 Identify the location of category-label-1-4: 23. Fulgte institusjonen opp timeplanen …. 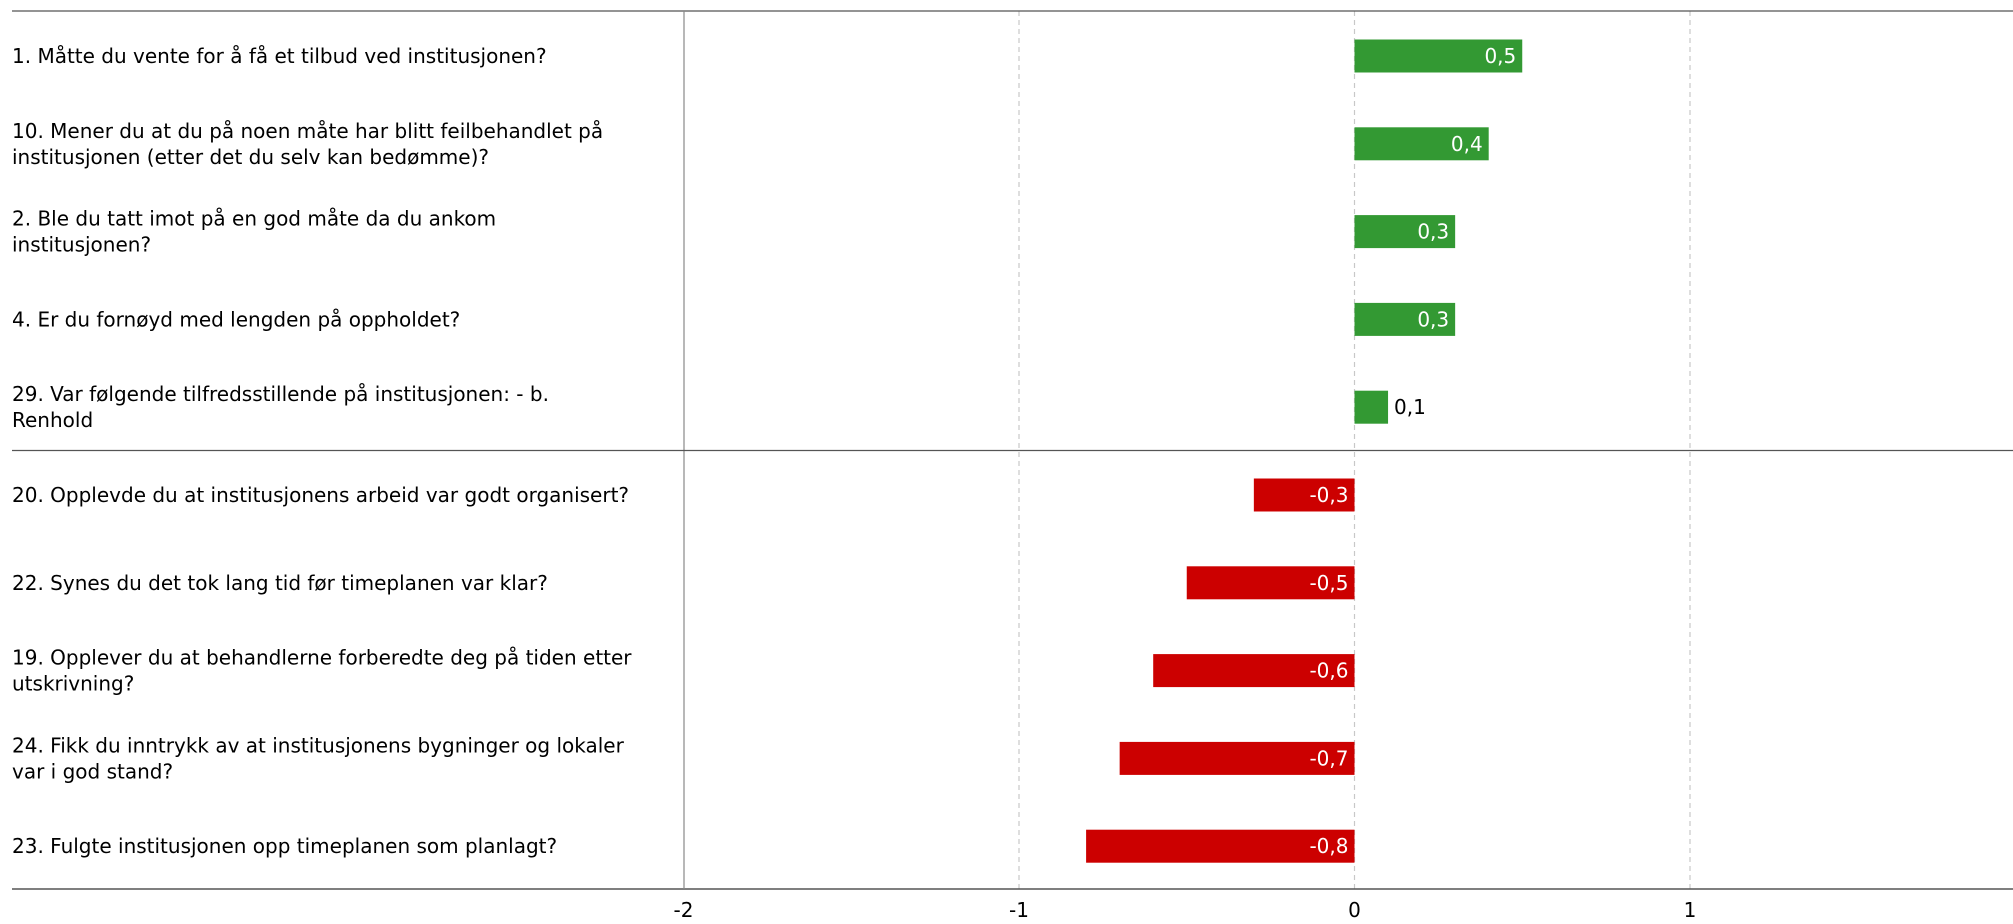
(284, 846).